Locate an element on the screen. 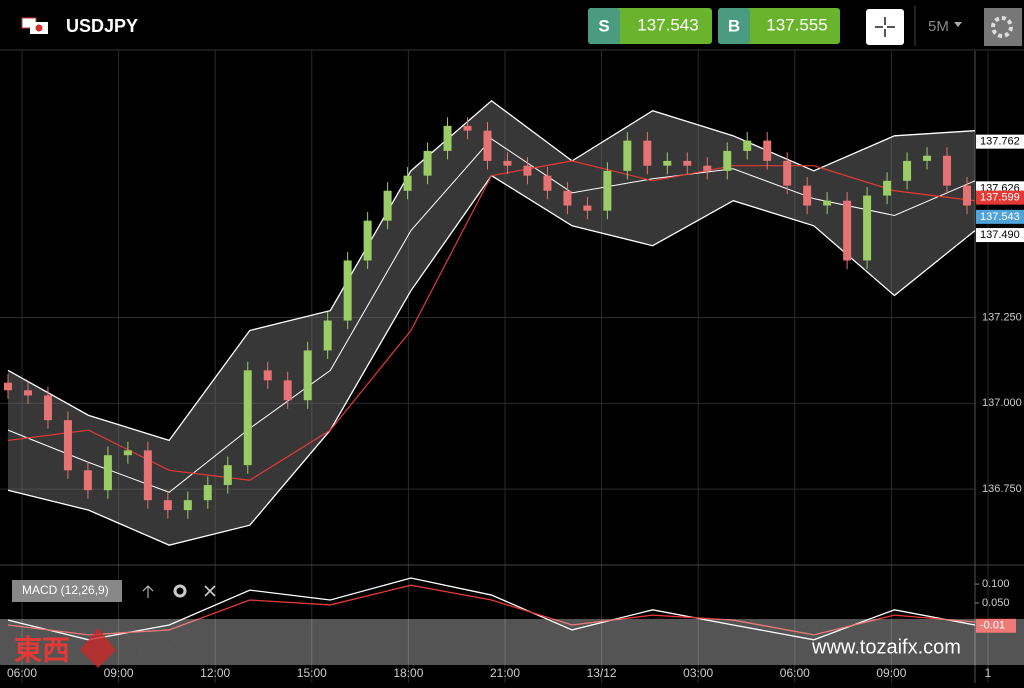 Image resolution: width=1024 pixels, height=688 pixels. watermark-logo is located at coordinates (98, 648).